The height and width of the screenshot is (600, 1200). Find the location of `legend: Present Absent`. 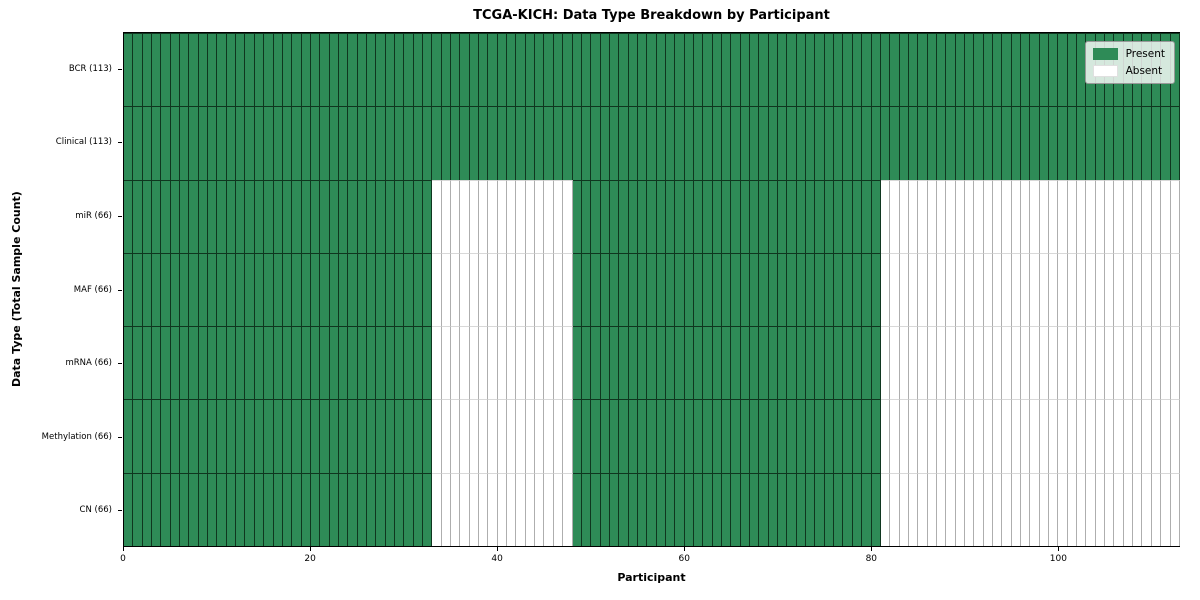

legend: Present Absent is located at coordinates (1129, 62).